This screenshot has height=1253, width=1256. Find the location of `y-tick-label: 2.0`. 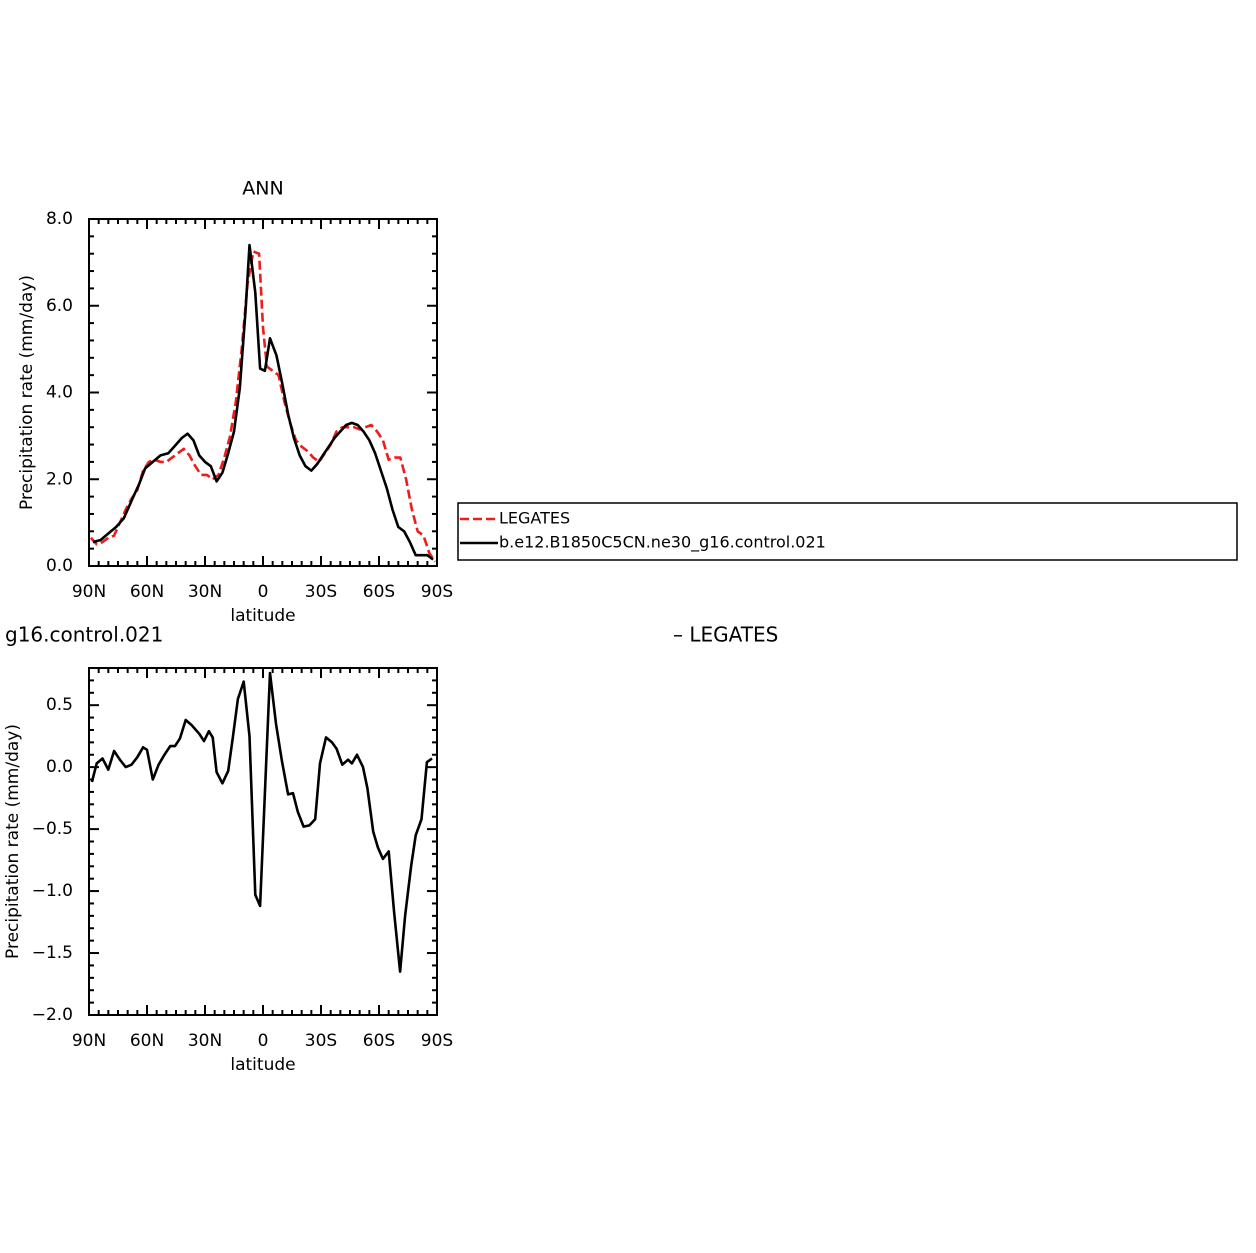

y-tick-label: 2.0 is located at coordinates (59, 479).